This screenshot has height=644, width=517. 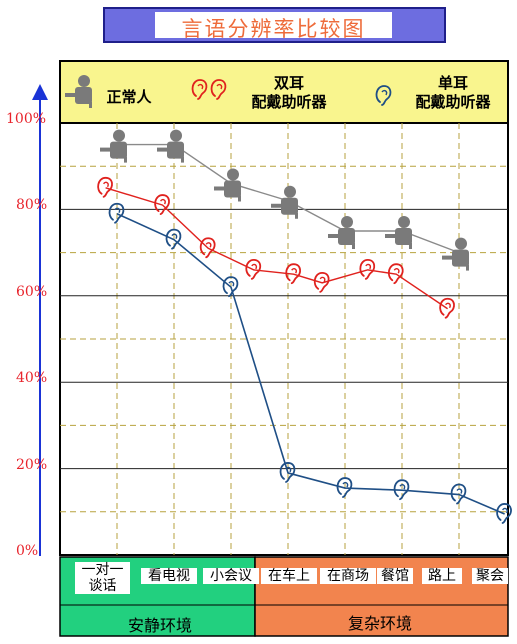 What do you see at coordinates (231, 576) in the screenshot?
I see `category-label: 小会议` at bounding box center [231, 576].